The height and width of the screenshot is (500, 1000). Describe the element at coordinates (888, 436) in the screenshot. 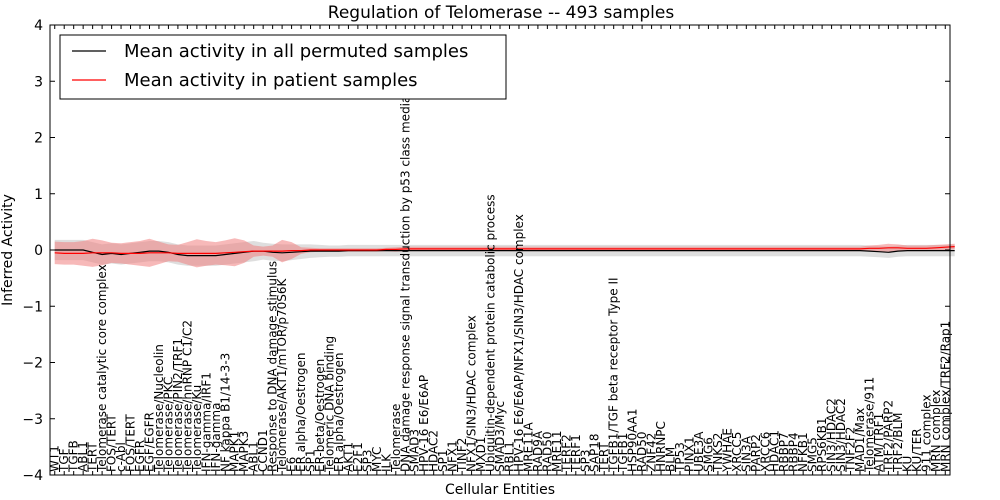

I see `x-category-label: TRF2/PARP2` at that location.